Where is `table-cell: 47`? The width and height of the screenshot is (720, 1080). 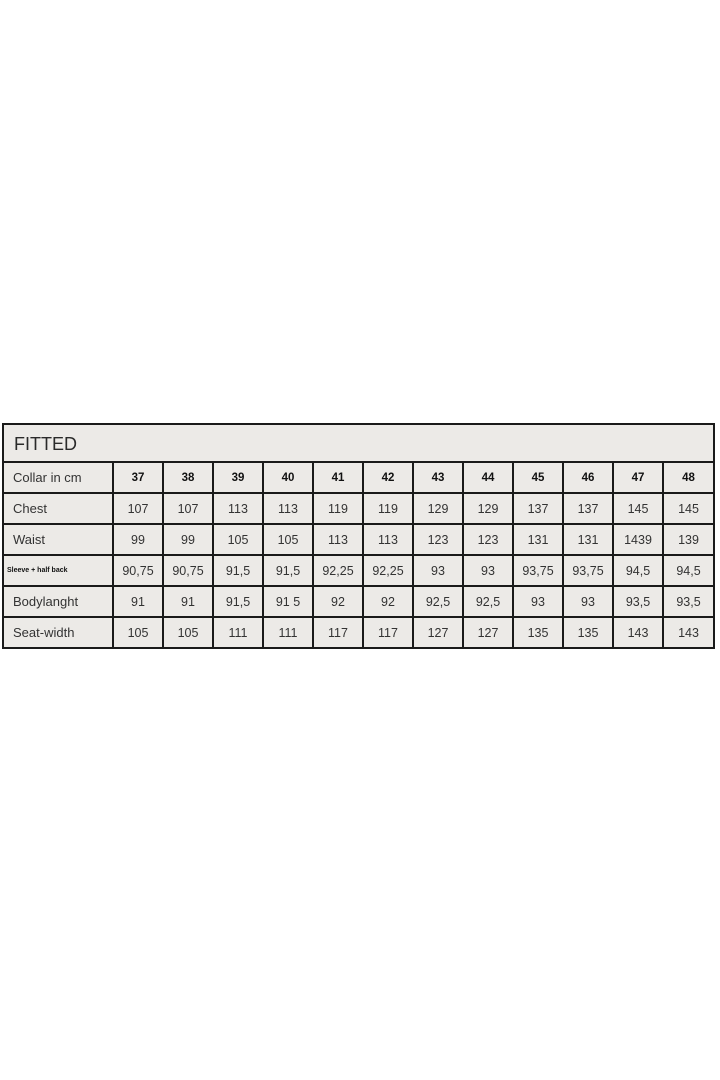 table-cell: 47 is located at coordinates (638, 478).